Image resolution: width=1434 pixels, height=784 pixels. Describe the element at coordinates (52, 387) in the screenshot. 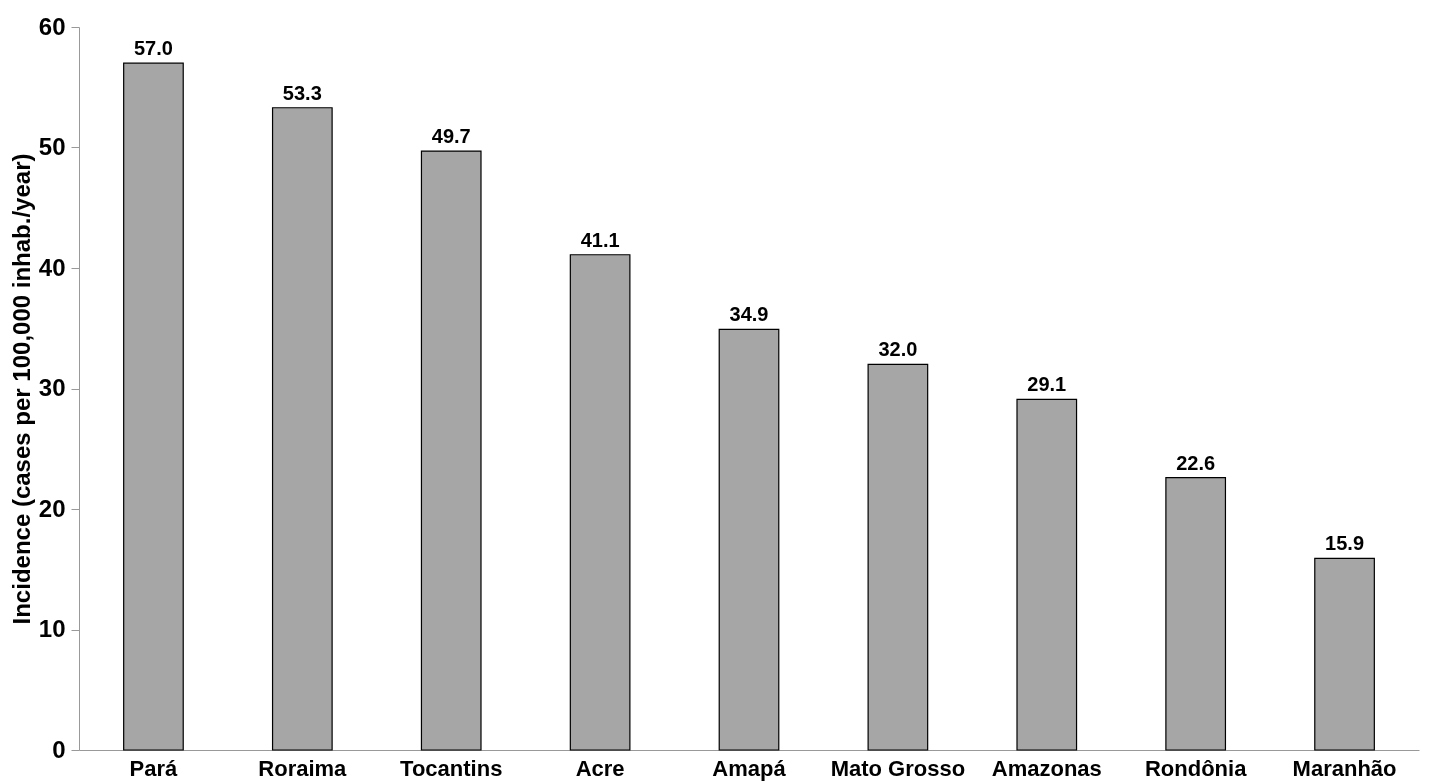

I see `y-tick-label: 30` at that location.